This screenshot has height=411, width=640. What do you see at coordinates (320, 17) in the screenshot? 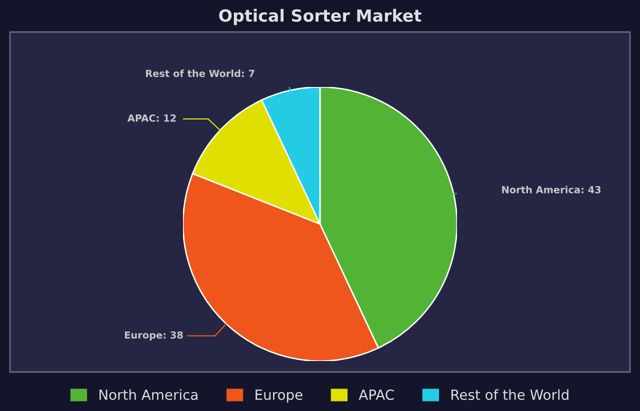
I see `chart-title: Optical Sorter Market` at bounding box center [320, 17].